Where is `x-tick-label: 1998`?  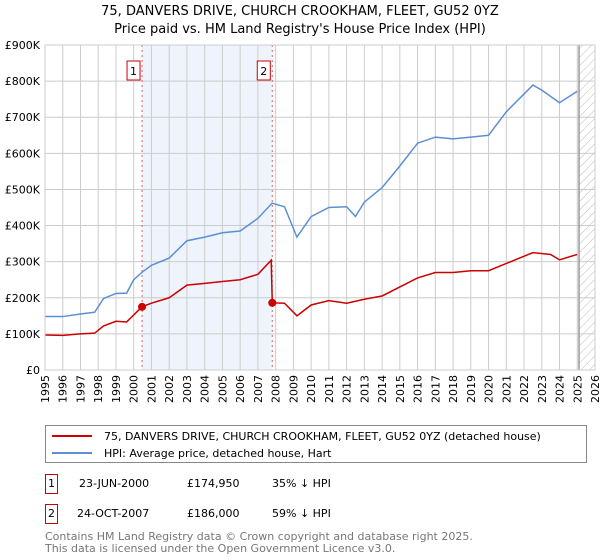
x-tick-label: 1998 is located at coordinates (98, 389).